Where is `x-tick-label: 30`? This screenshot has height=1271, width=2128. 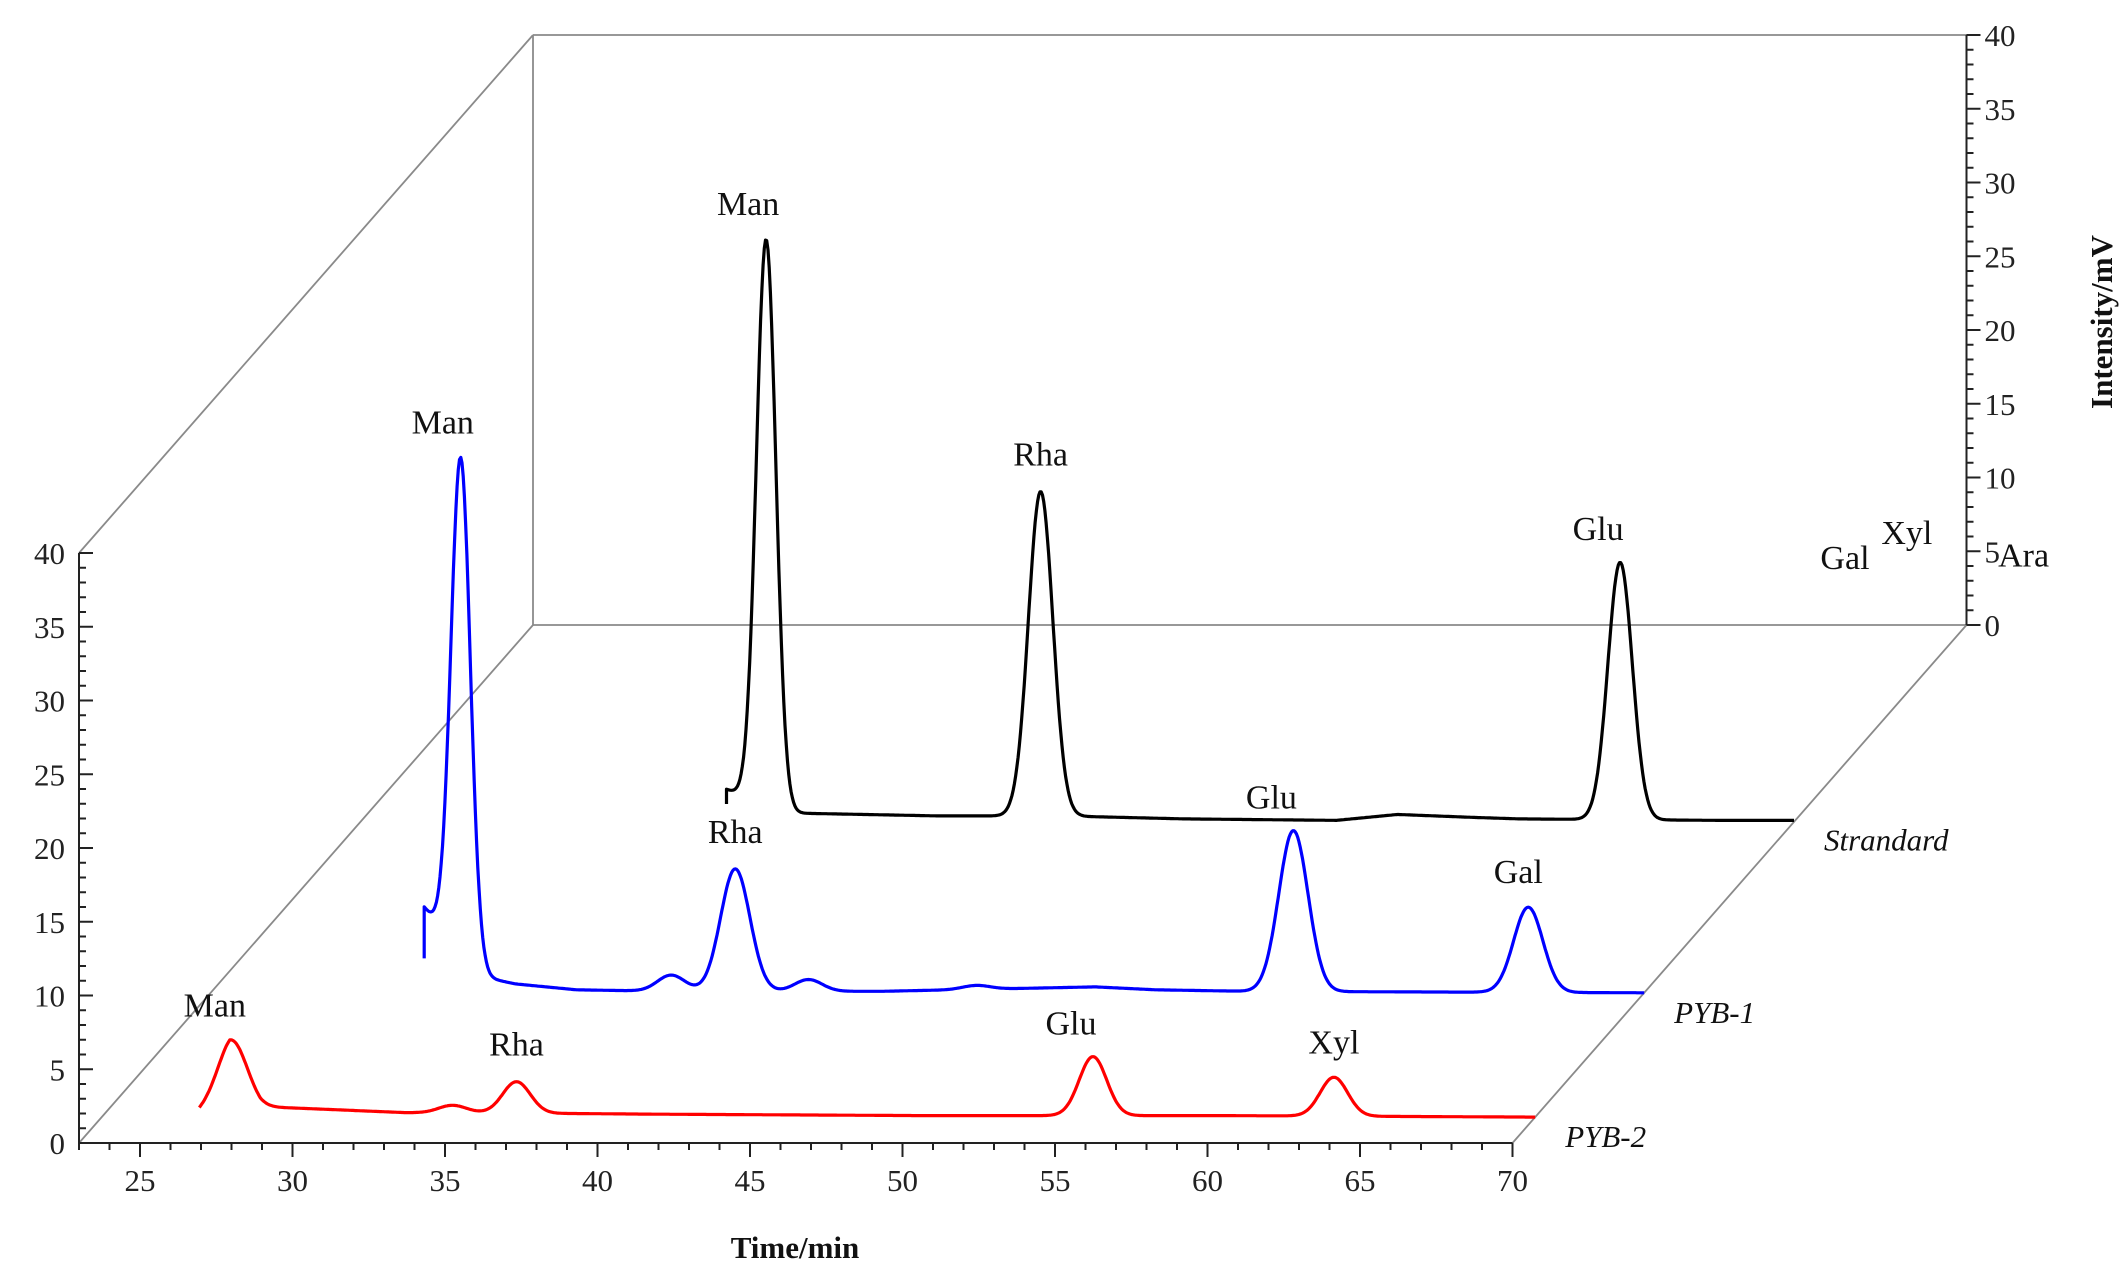
x-tick-label: 30 is located at coordinates (292, 1180).